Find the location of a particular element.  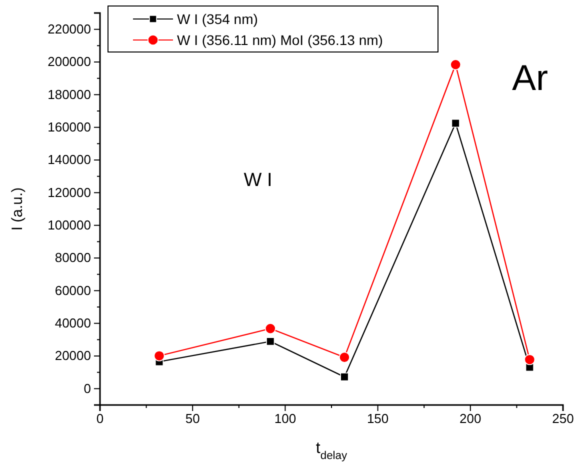

y-tick-label: 120000 is located at coordinates (69, 192).